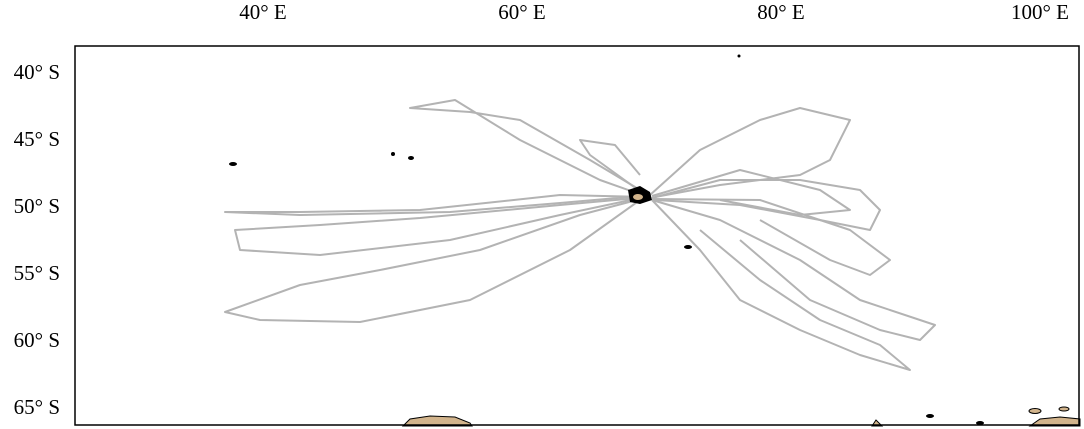 Image resolution: width=1084 pixels, height=429 pixels. What do you see at coordinates (521, 12) in the screenshot?
I see `longitude-label: 60° E` at bounding box center [521, 12].